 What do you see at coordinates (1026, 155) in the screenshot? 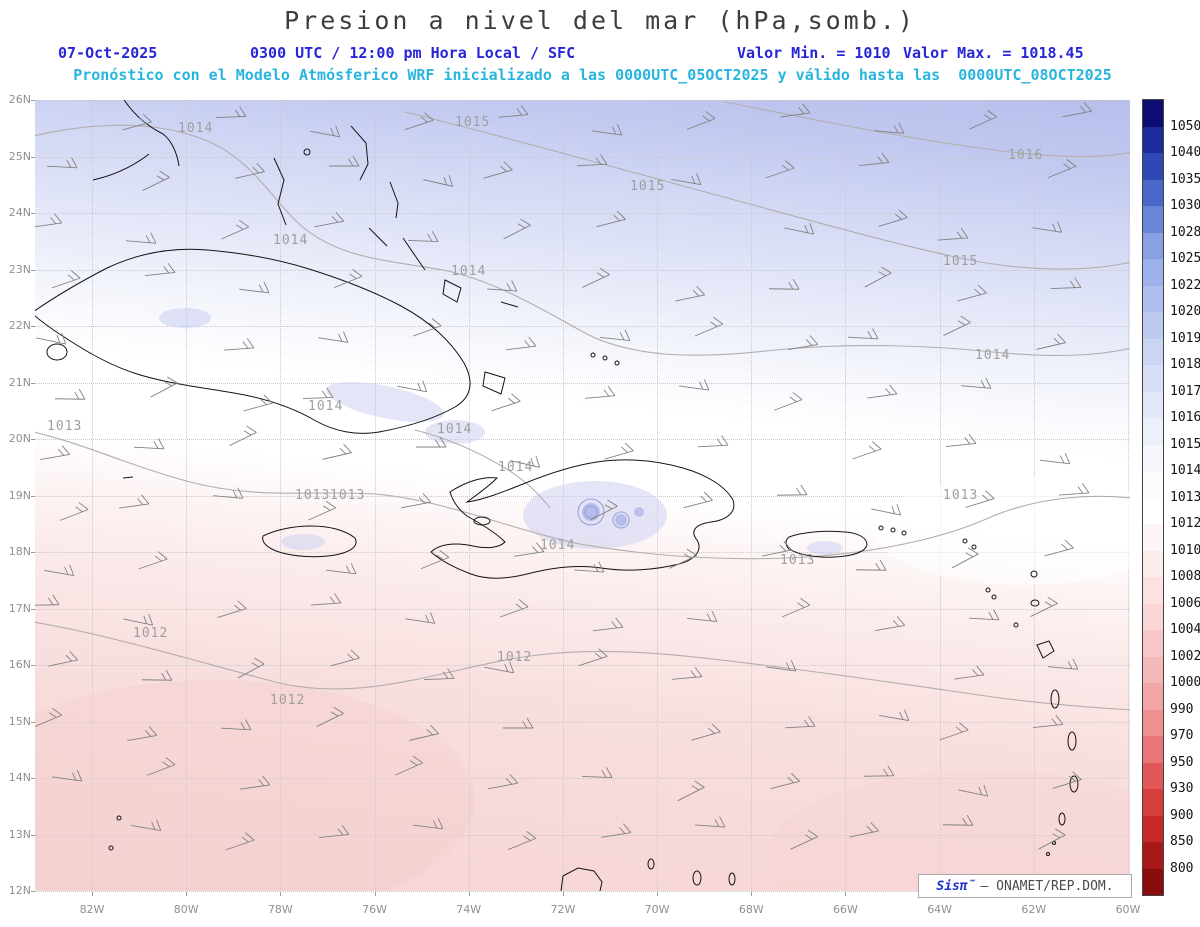
I see `contour-label: 1016` at bounding box center [1026, 155].